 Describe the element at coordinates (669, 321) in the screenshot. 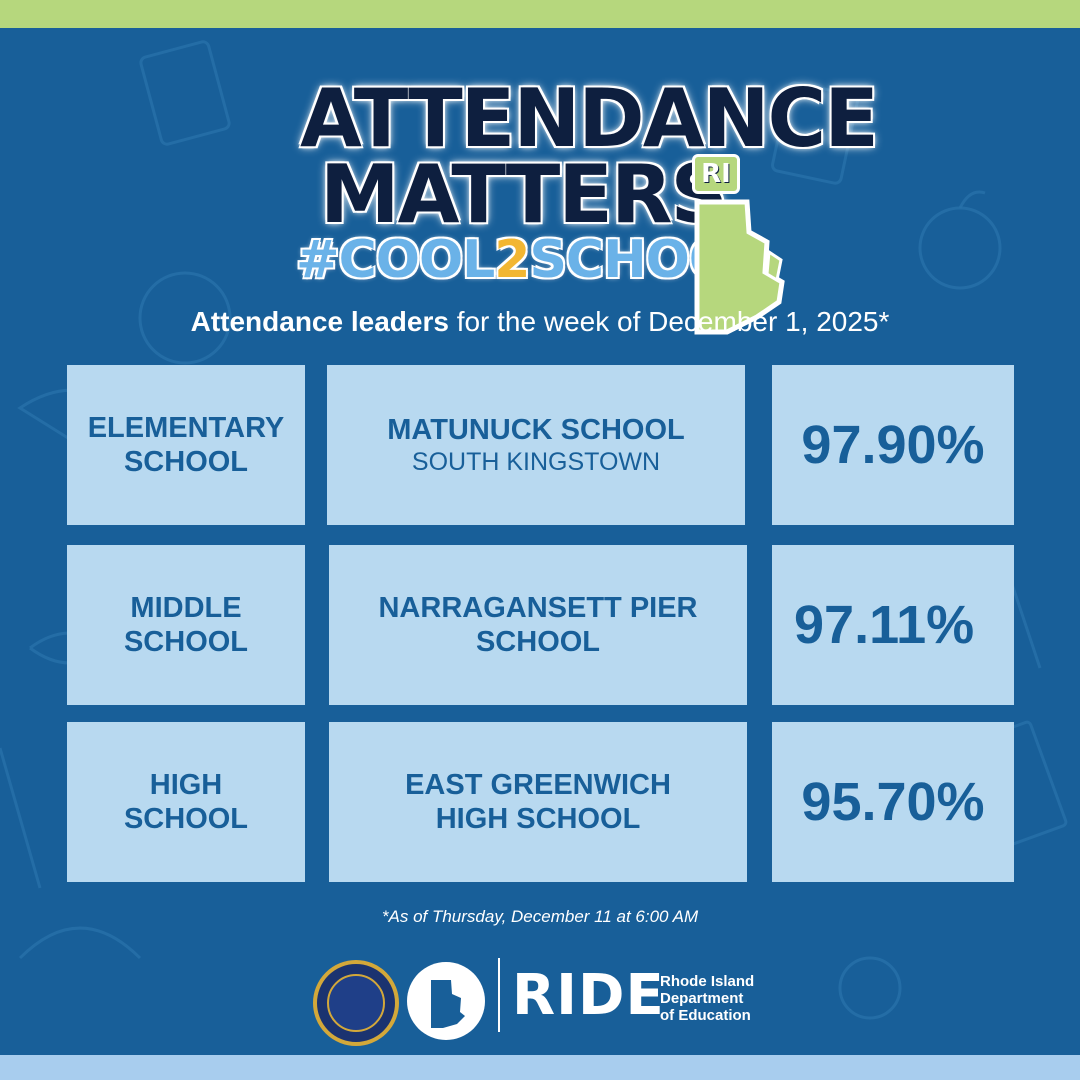

I see `headline-rest: for the week of December 1, 2025*` at that location.